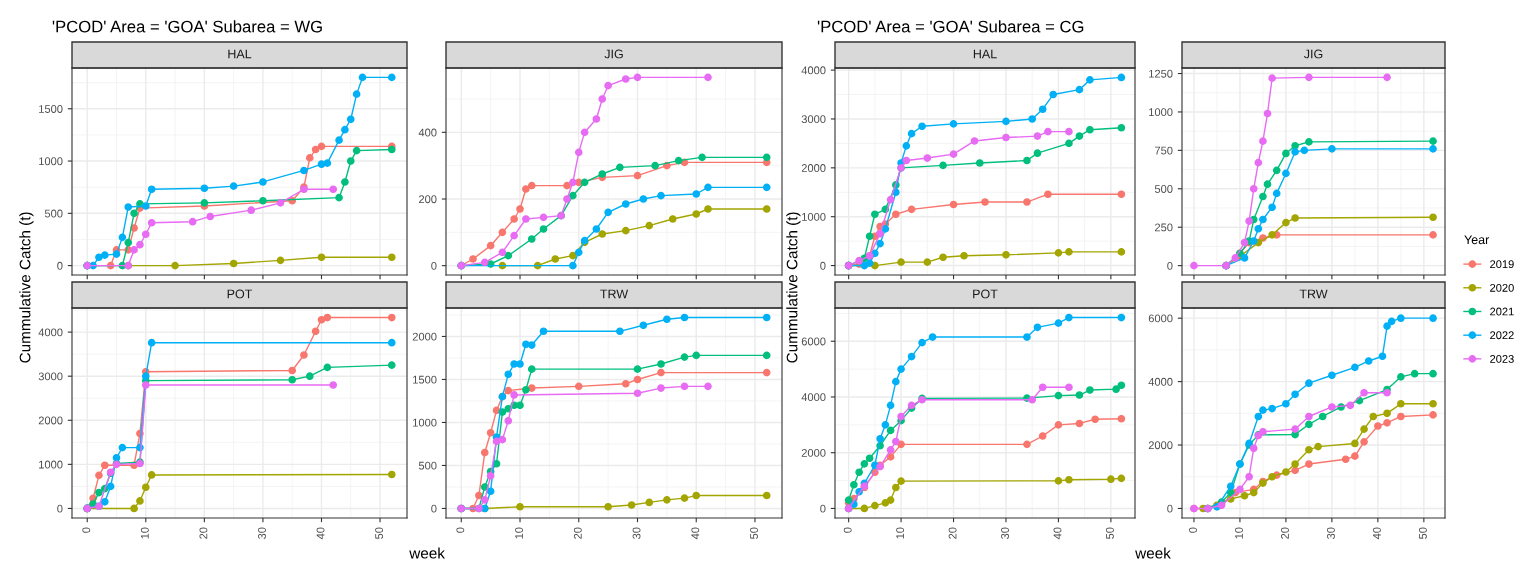 The height and width of the screenshot is (561, 1537). I want to click on y-tick-label: 1250, so click(1161, 73).